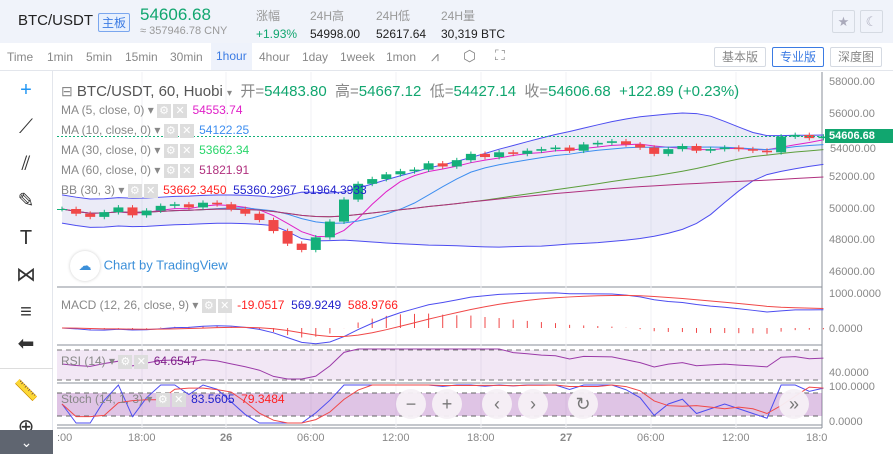 The width and height of the screenshot is (893, 454). I want to click on scroll-left-button: ‹, so click(497, 404).